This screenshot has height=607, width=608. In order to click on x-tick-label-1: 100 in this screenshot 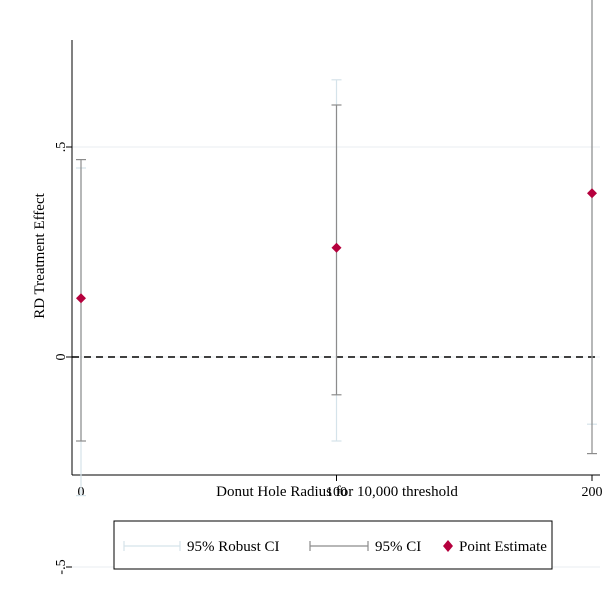, I will do `click(336, 492)`.